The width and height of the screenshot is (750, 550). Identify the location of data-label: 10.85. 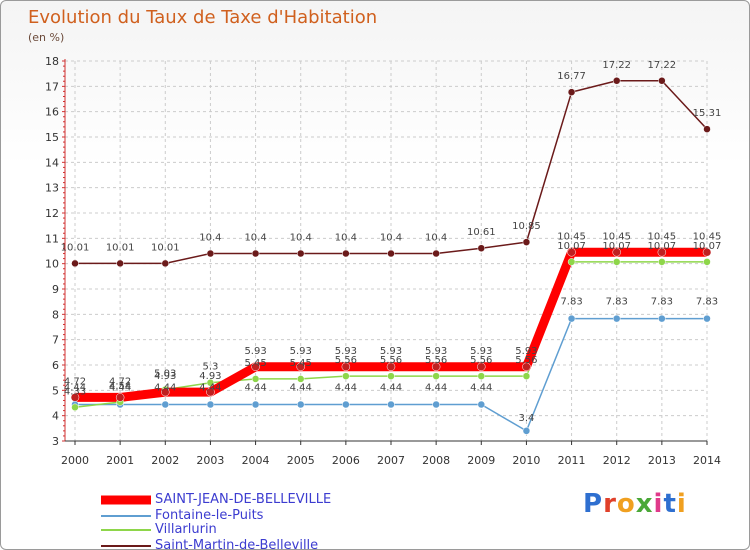
(526, 226).